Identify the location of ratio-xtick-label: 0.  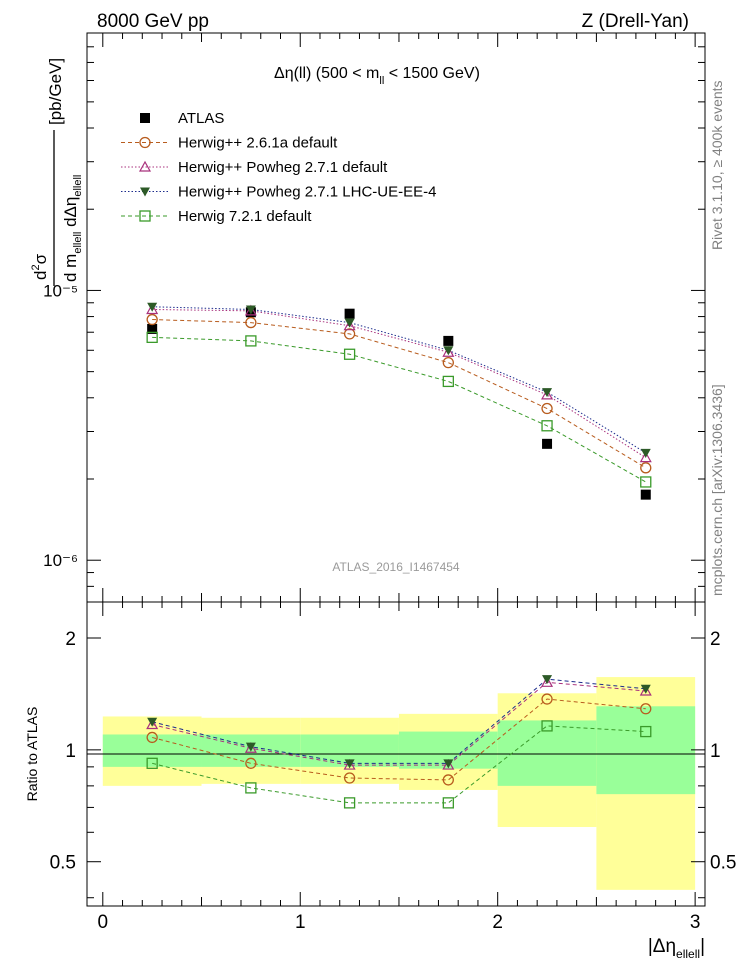
(103, 922).